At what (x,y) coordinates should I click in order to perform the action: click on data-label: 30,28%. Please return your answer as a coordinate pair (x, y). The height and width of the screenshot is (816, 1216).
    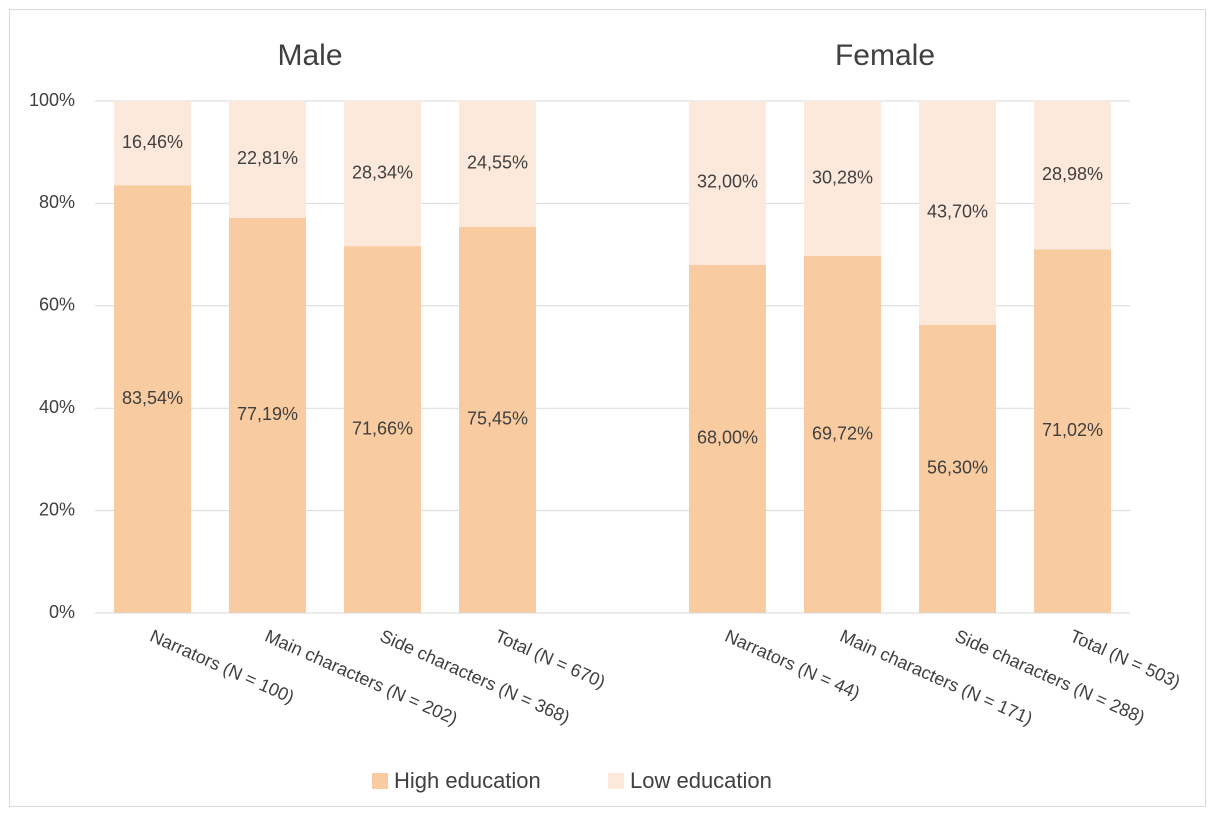
    Looking at the image, I should click on (842, 177).